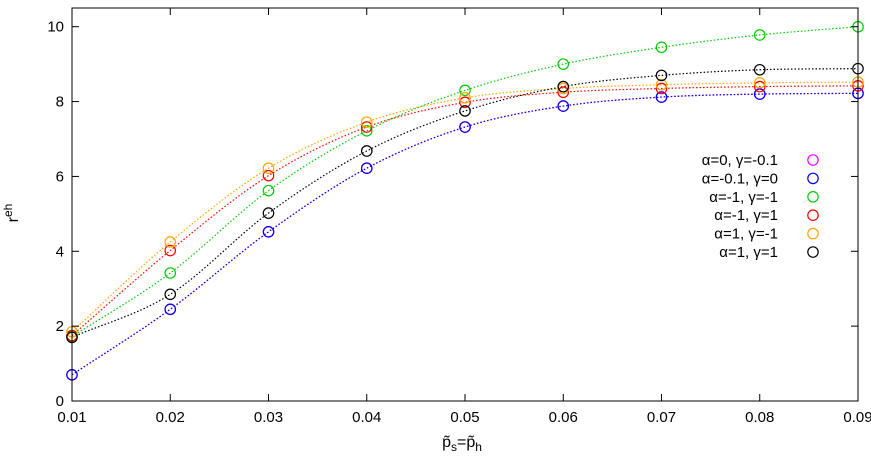  What do you see at coordinates (464, 417) in the screenshot?
I see `x-tick-label: 0.05` at bounding box center [464, 417].